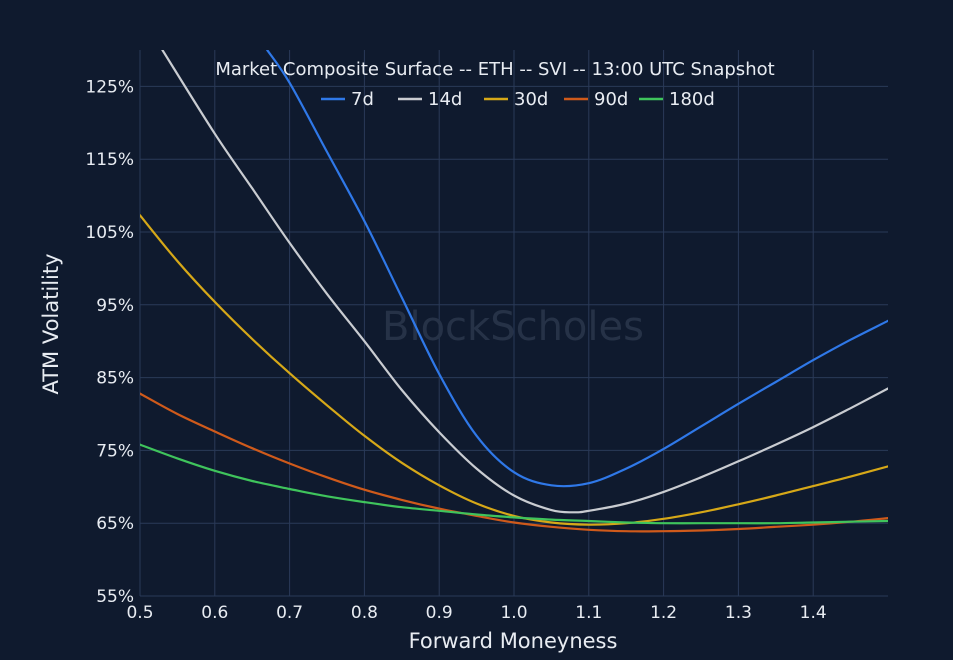 This screenshot has height=660, width=953. I want to click on series-line-180d, so click(514, 484).